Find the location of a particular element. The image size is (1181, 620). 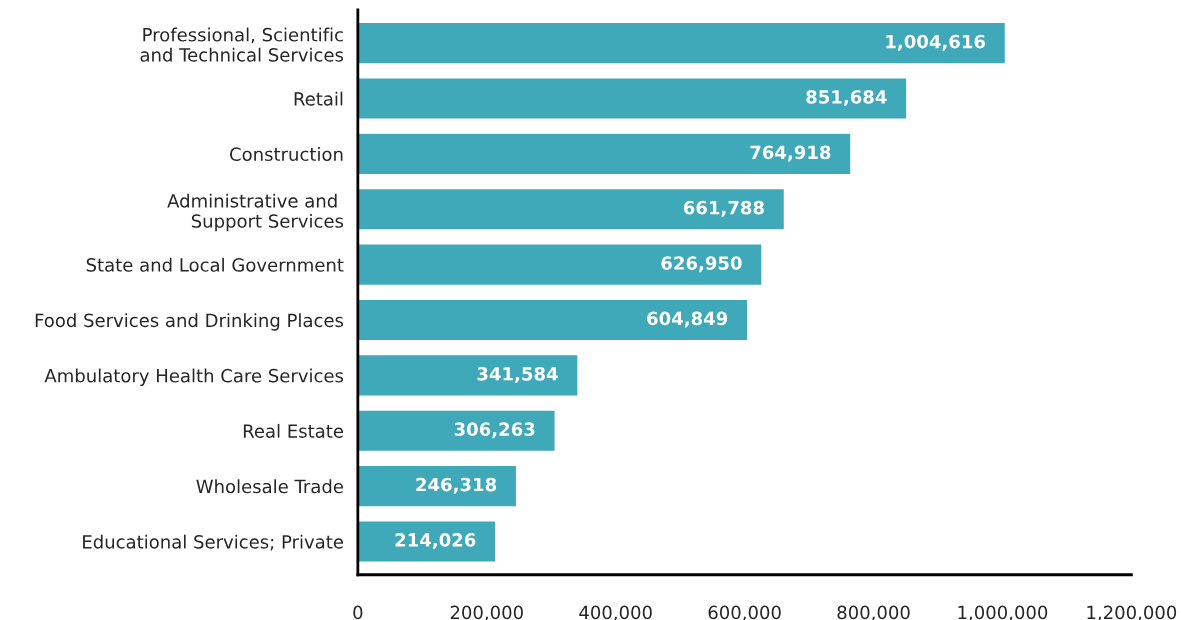

y-tick-label: Professional, Scientific and Technical Services is located at coordinates (242, 44).